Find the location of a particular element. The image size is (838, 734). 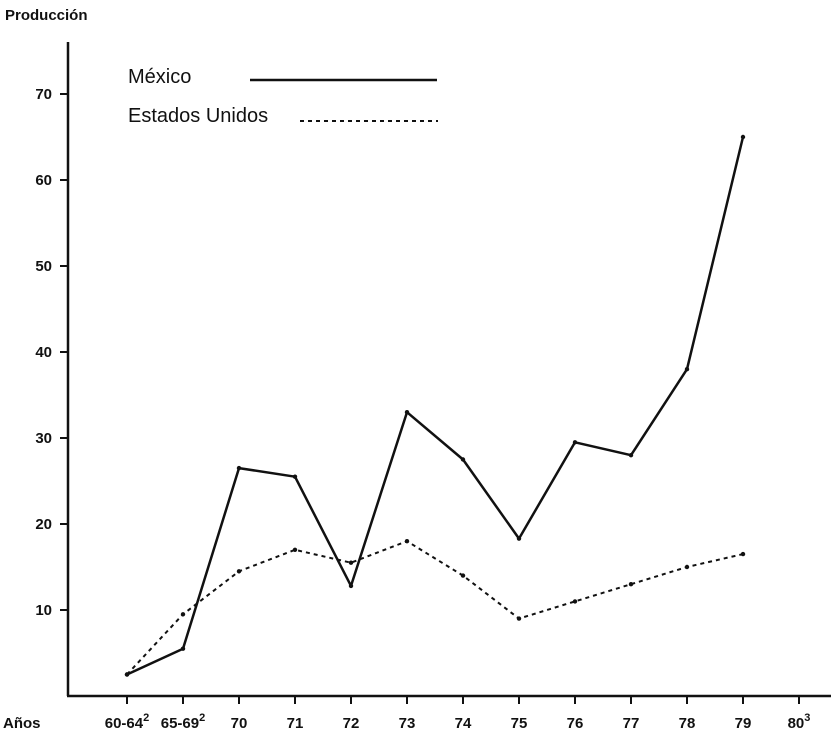

x-tick-label: 76 is located at coordinates (575, 723).